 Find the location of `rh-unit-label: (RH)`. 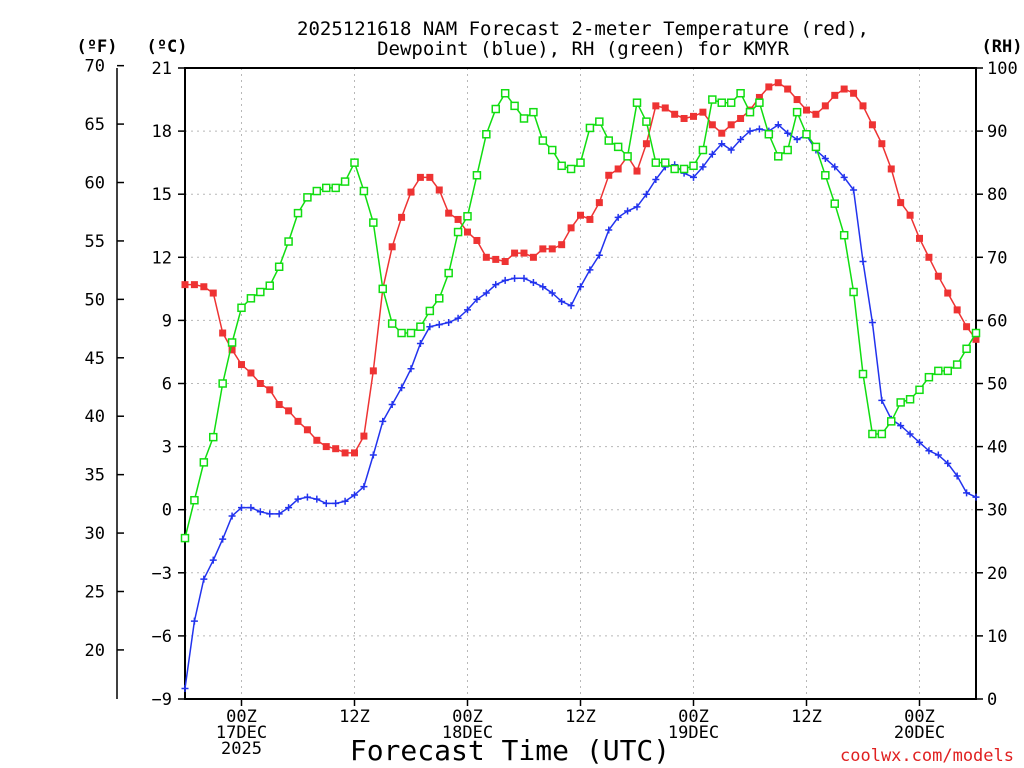

rh-unit-label: (RH) is located at coordinates (1002, 47).